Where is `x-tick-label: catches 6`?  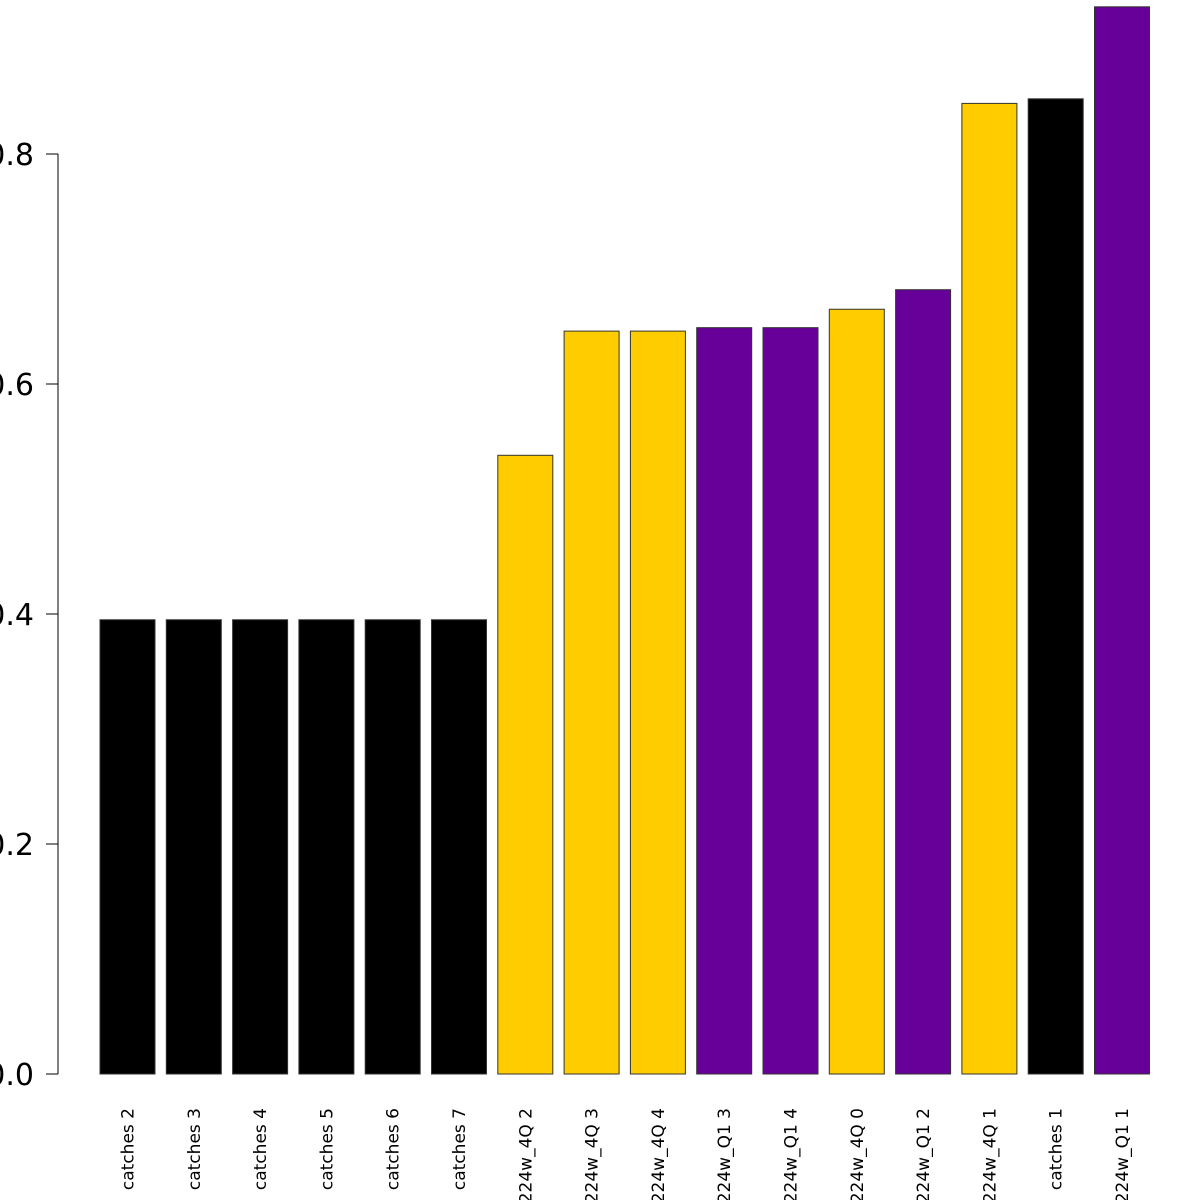
x-tick-label: catches 6 is located at coordinates (394, 1149).